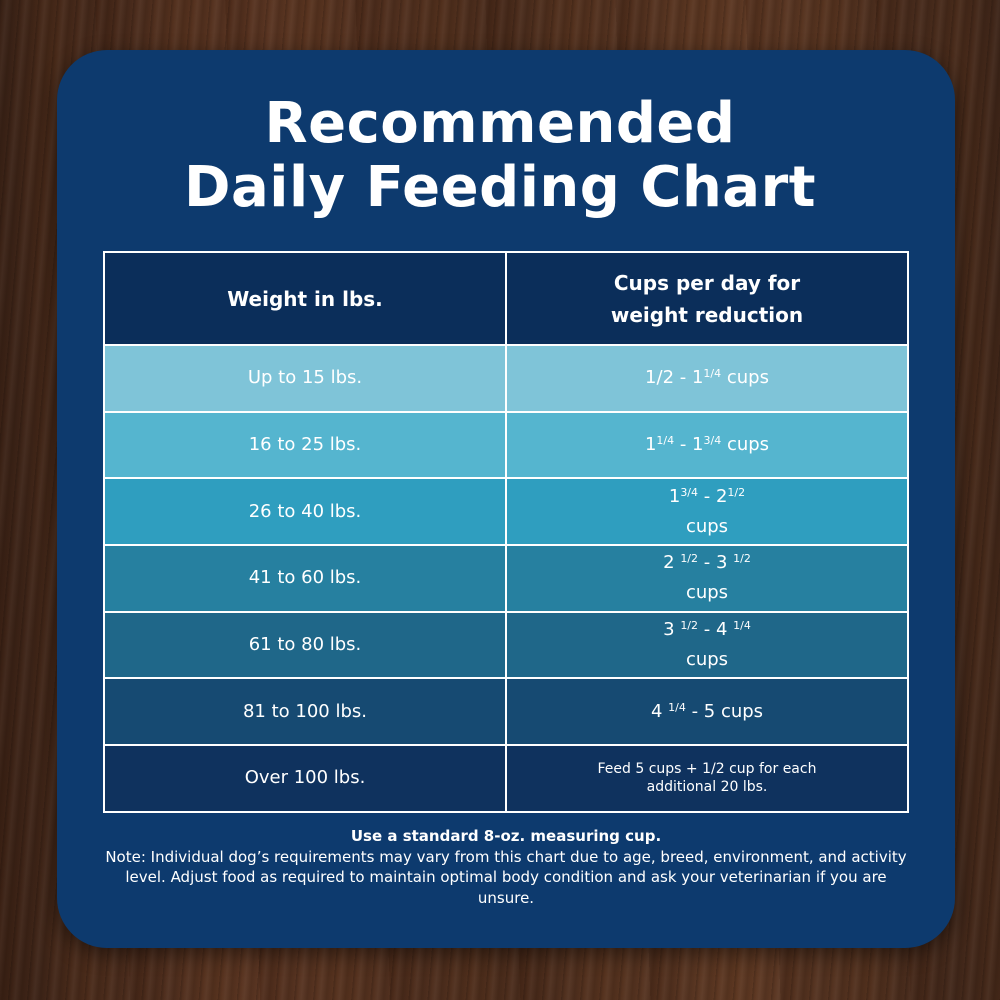  I want to click on title-line-2: Daily Feeding Chart, so click(500, 187).